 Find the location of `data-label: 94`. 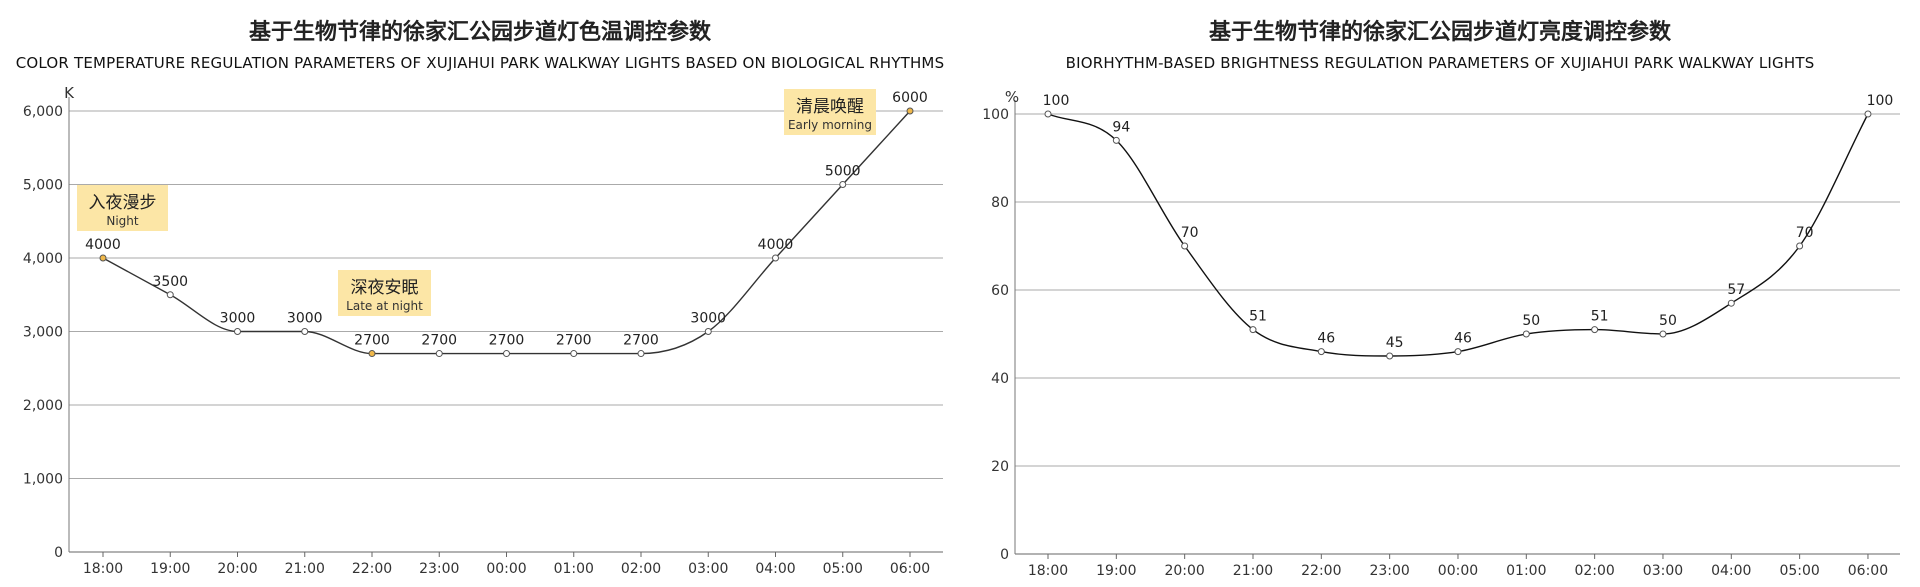

data-label: 94 is located at coordinates (1121, 127).